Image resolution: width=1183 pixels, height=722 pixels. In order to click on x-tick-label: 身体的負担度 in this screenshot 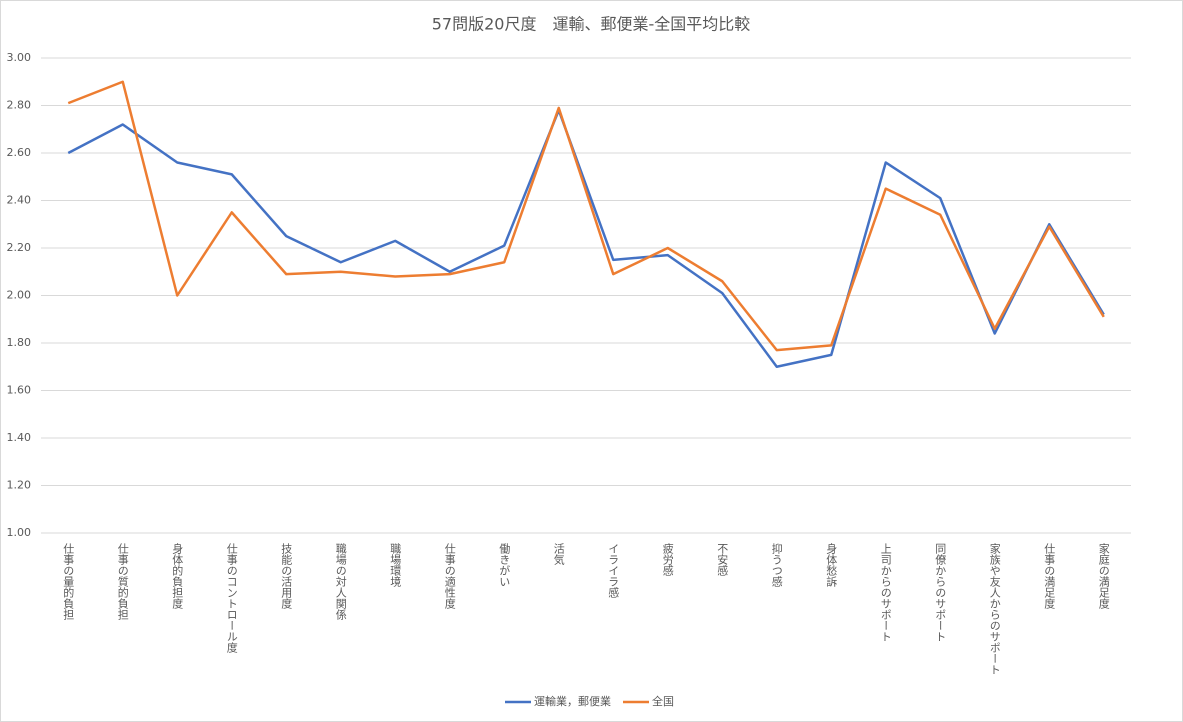, I will do `click(177, 576)`.